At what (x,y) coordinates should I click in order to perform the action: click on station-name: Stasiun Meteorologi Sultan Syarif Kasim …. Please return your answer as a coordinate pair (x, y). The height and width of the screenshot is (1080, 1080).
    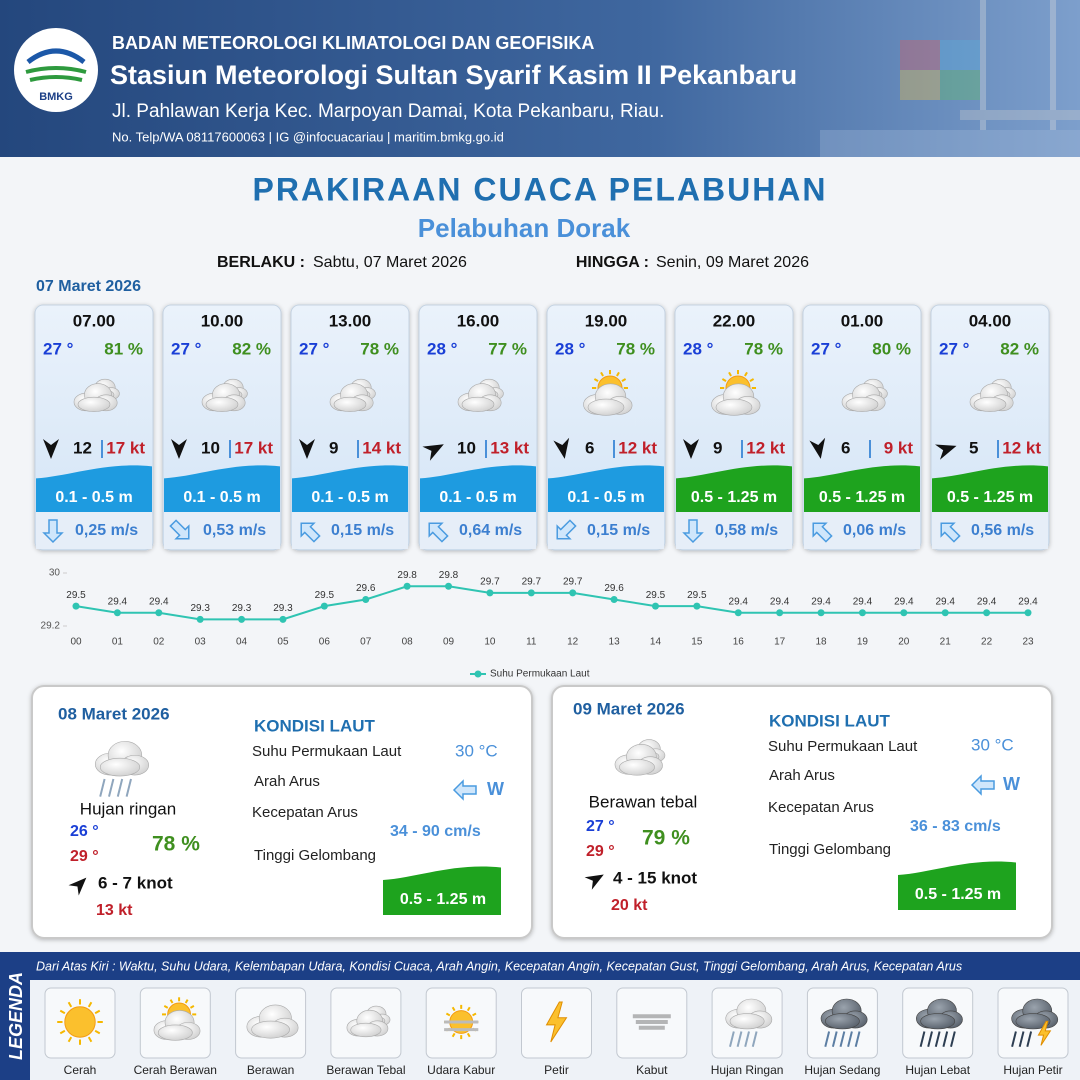
    Looking at the image, I should click on (453, 75).